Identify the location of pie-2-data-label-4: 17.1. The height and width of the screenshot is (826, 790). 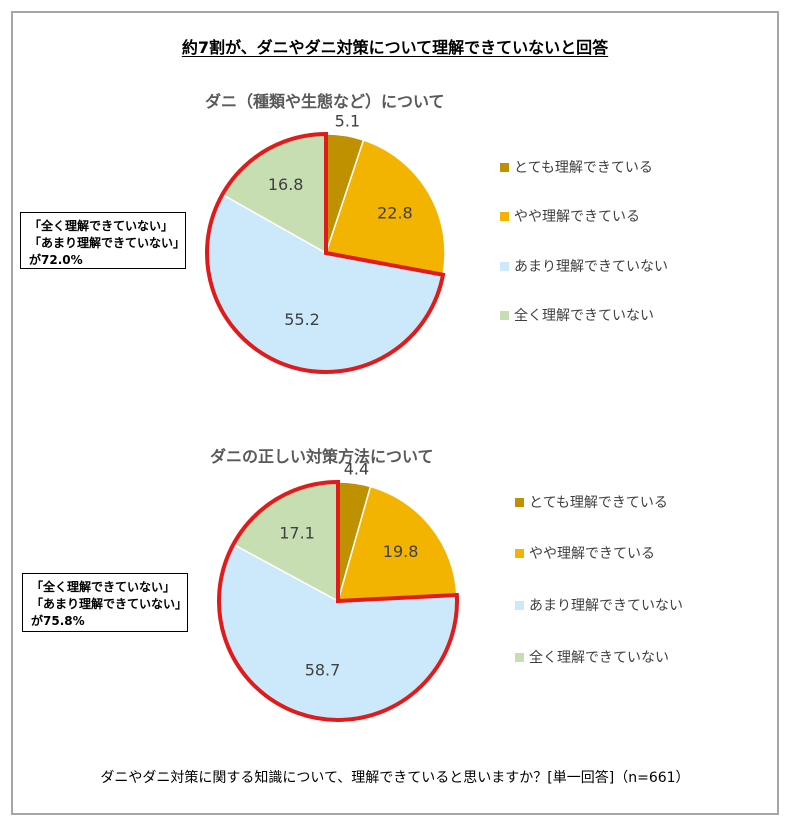
(297, 532).